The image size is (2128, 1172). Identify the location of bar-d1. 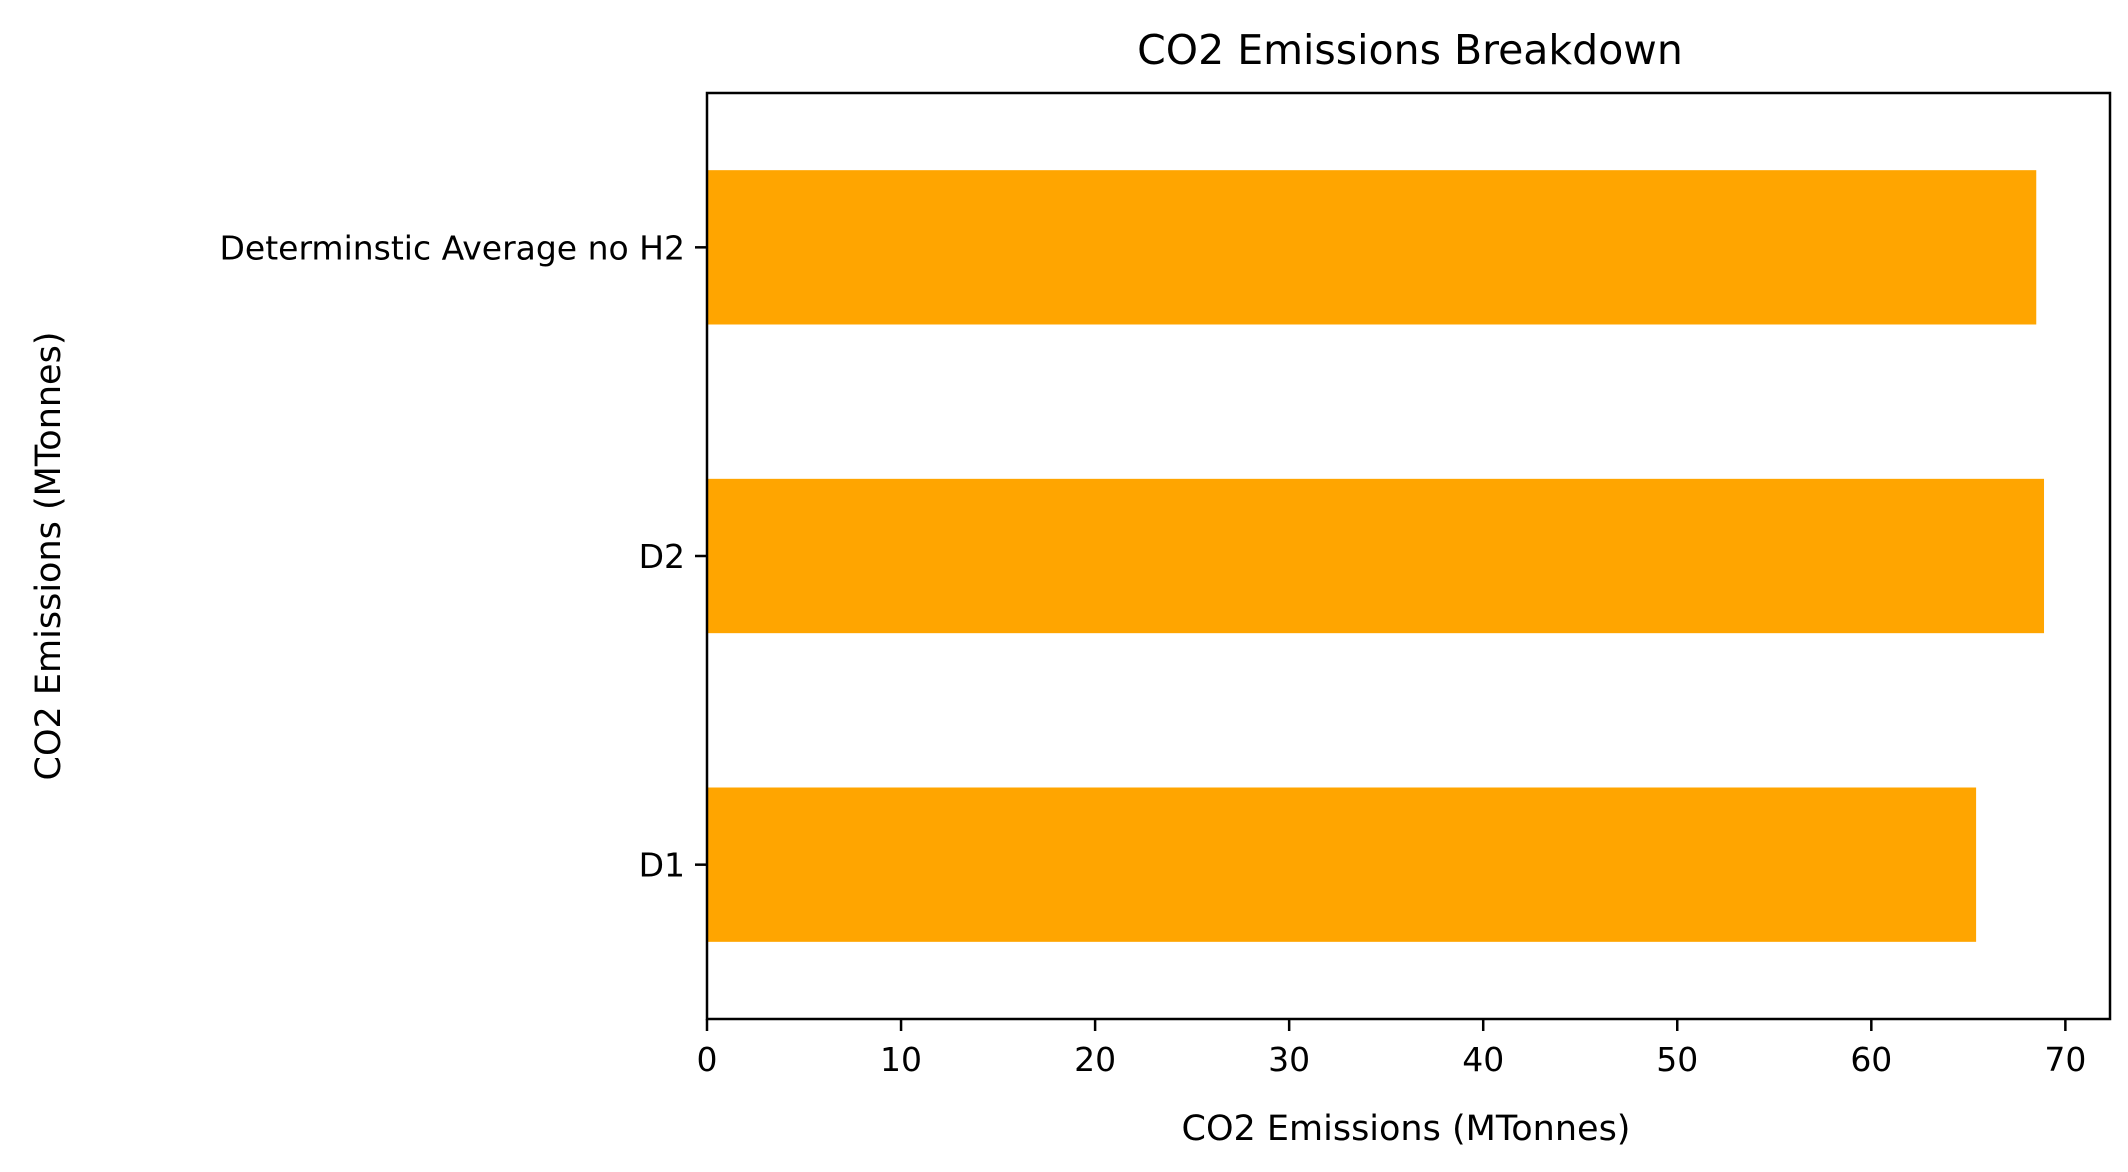
(1342, 864).